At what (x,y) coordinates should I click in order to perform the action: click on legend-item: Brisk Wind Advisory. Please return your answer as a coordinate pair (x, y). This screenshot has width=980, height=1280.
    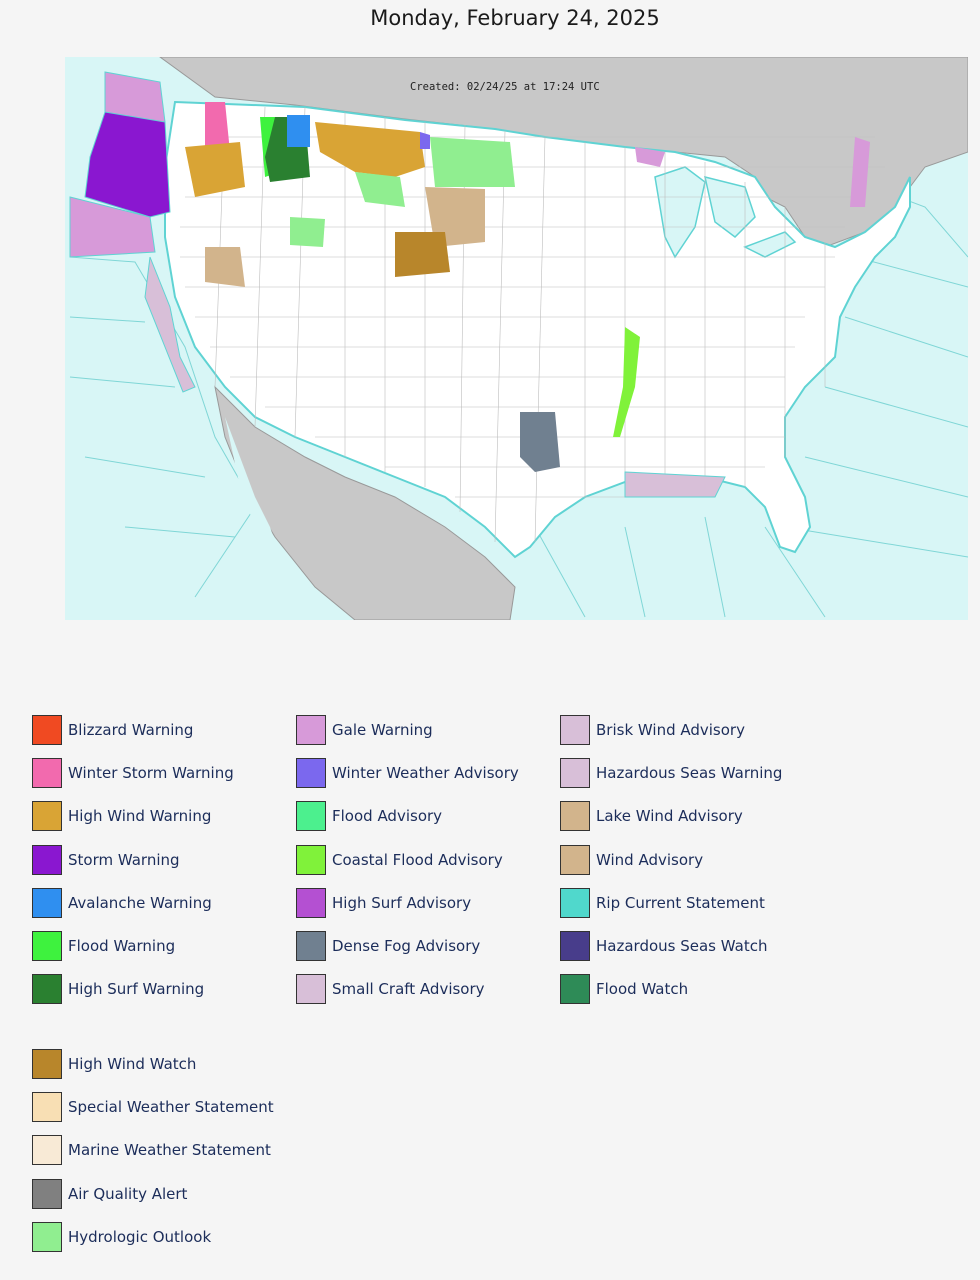
    Looking at the image, I should click on (671, 729).